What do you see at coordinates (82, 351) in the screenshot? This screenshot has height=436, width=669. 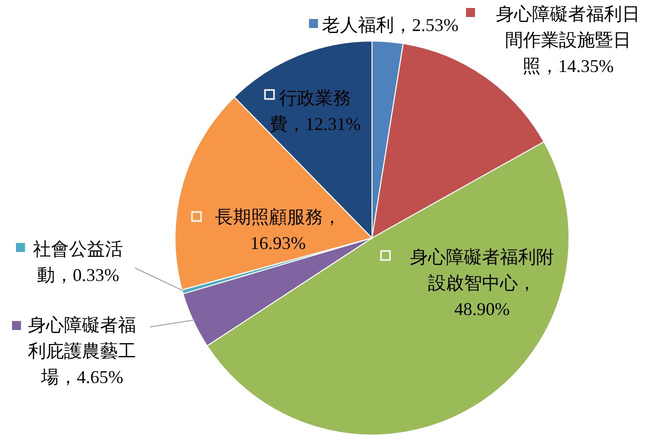 I see `legend-label: 身心障礙者福利庇護農藝工場，4.65%` at bounding box center [82, 351].